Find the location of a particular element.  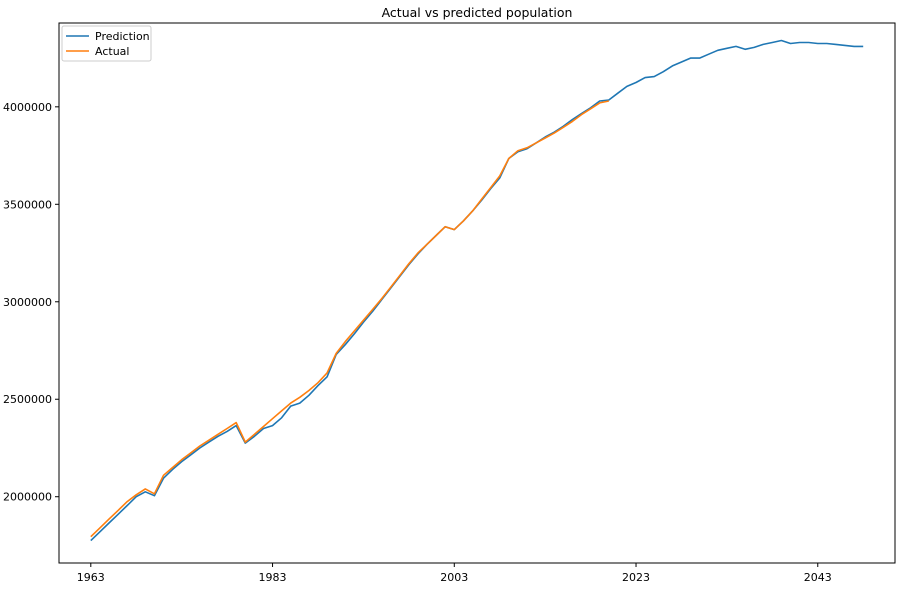

y-axis: 2000000 2500000 3000000 3500000 4000000 is located at coordinates (31, 302).